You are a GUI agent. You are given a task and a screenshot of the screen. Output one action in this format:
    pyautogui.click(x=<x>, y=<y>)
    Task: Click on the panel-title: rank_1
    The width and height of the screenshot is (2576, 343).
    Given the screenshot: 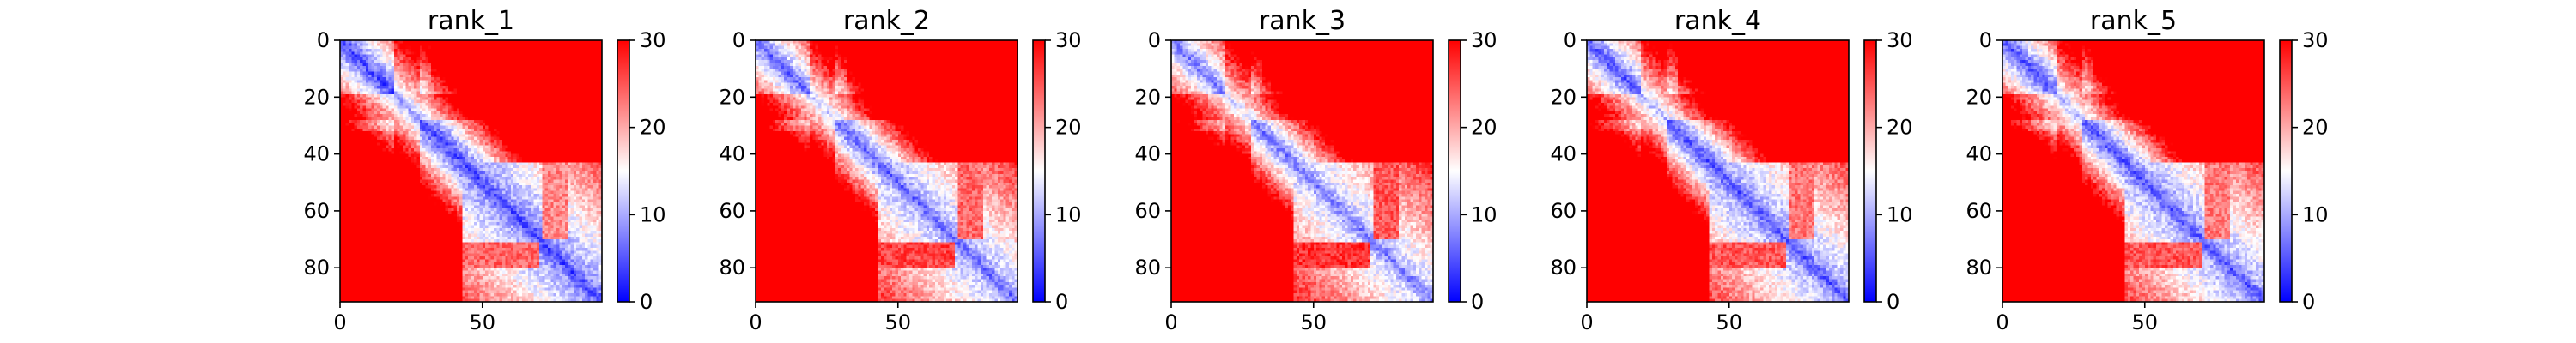 What is the action you would take?
    pyautogui.click(x=471, y=21)
    